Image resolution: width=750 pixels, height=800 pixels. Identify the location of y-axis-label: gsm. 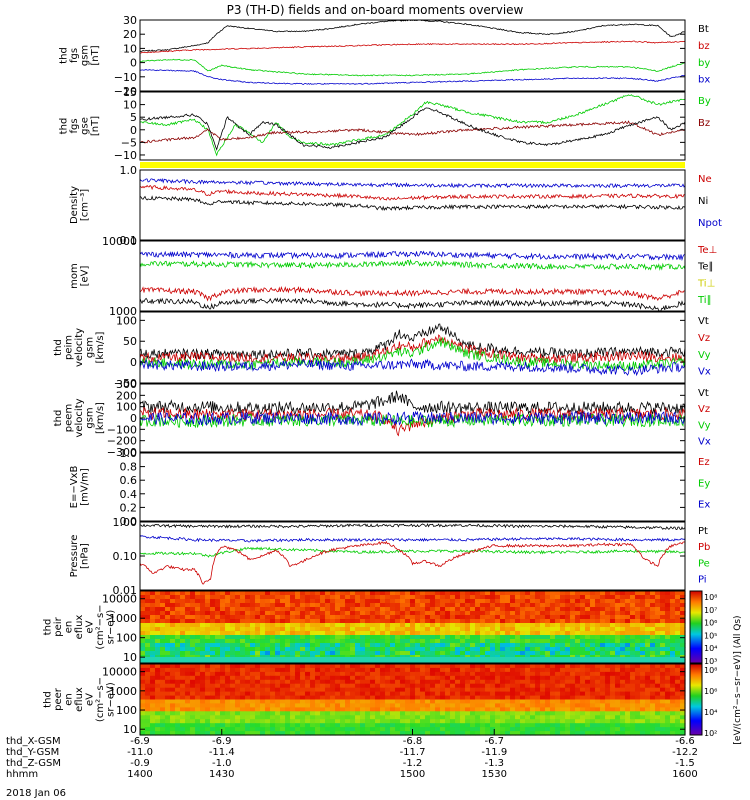
(90, 347).